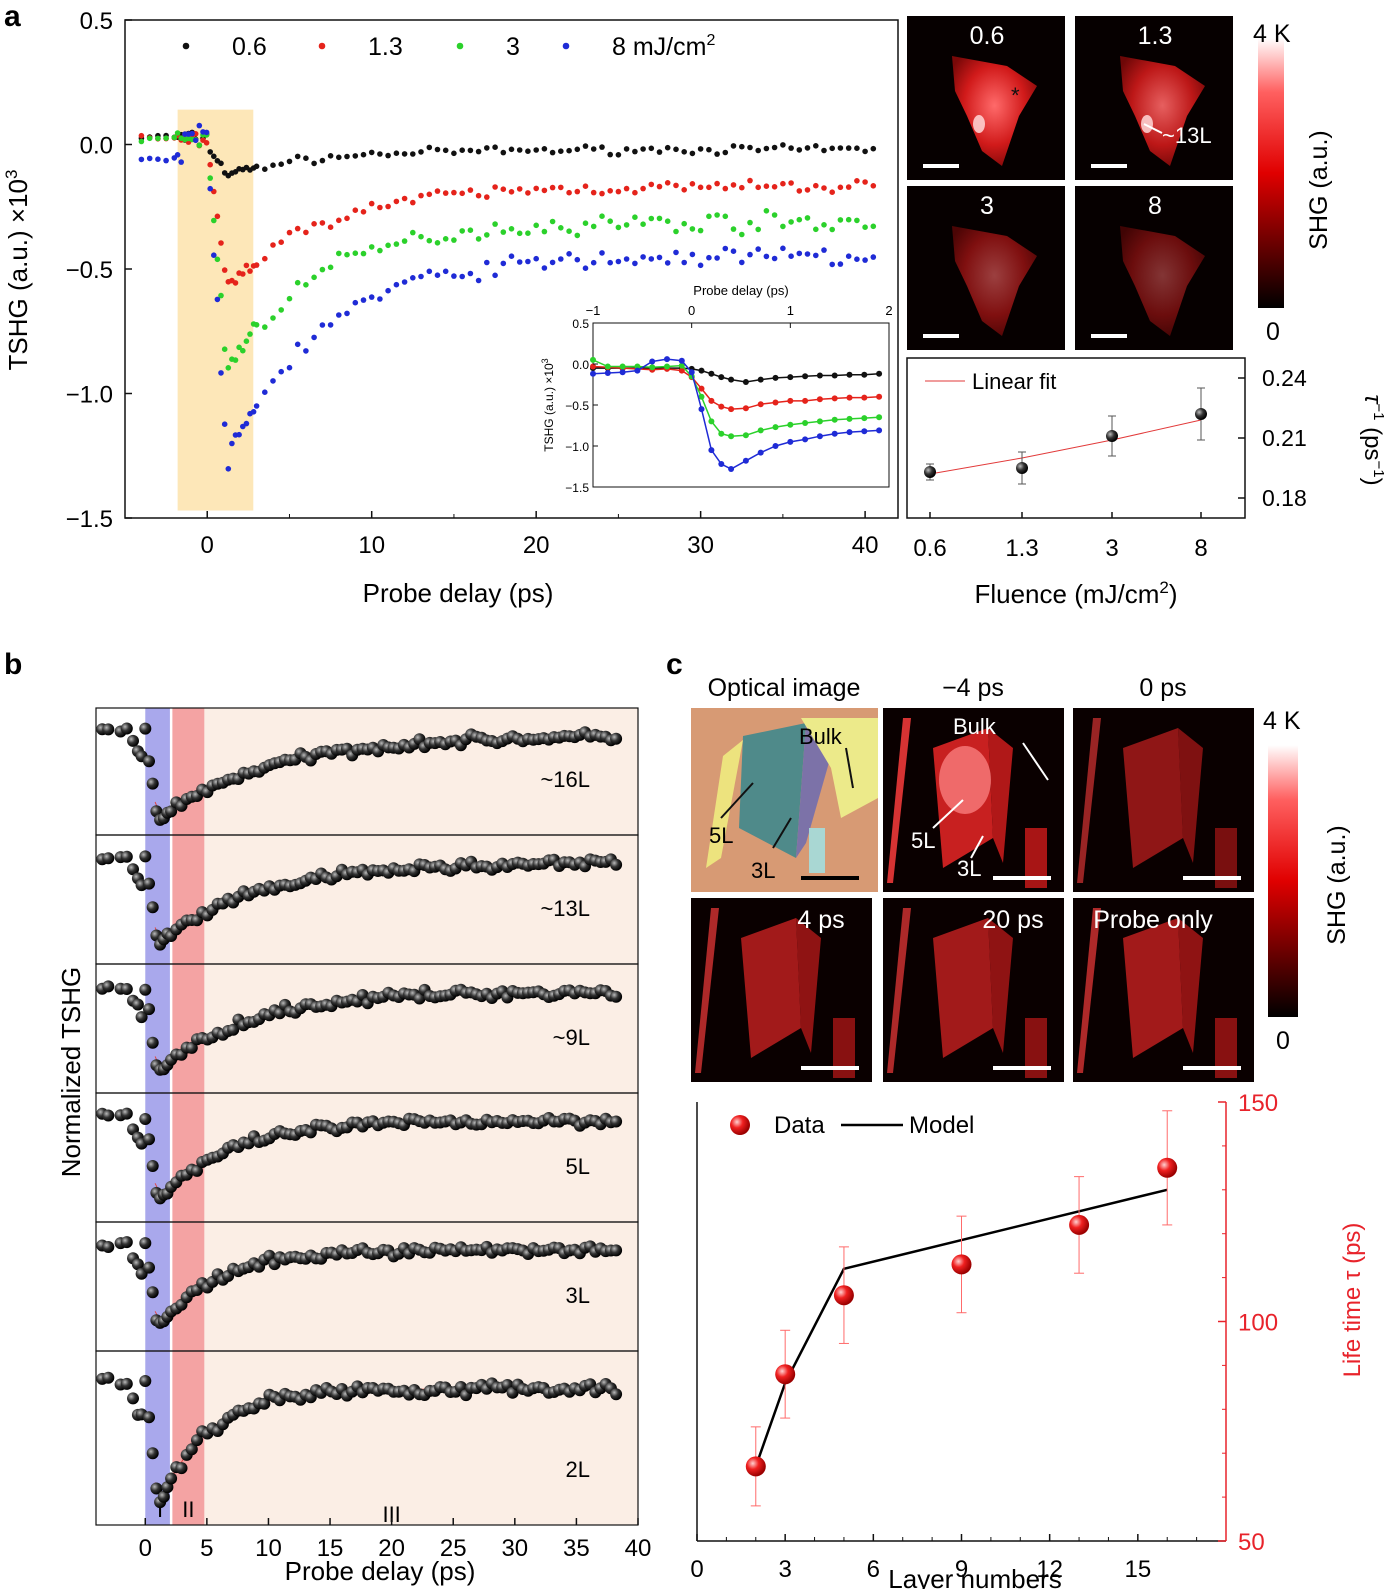 The height and width of the screenshot is (1589, 1388). Describe the element at coordinates (1283, 881) in the screenshot. I see `colorbar-c-gradient` at that location.